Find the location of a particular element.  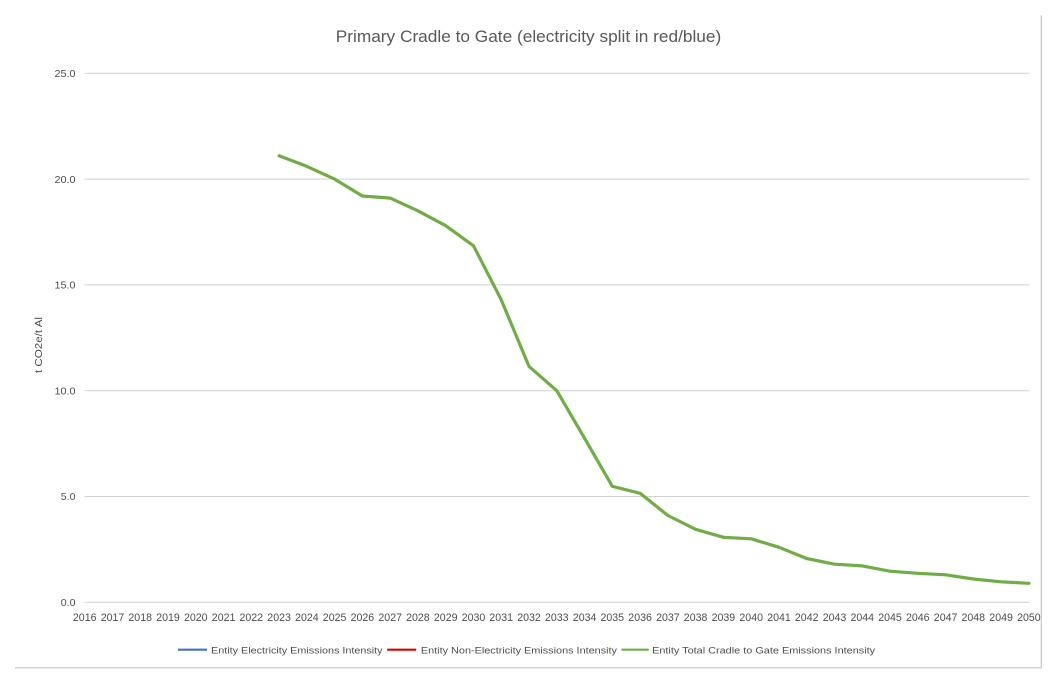

svg-text: 2042 is located at coordinates (807, 618).